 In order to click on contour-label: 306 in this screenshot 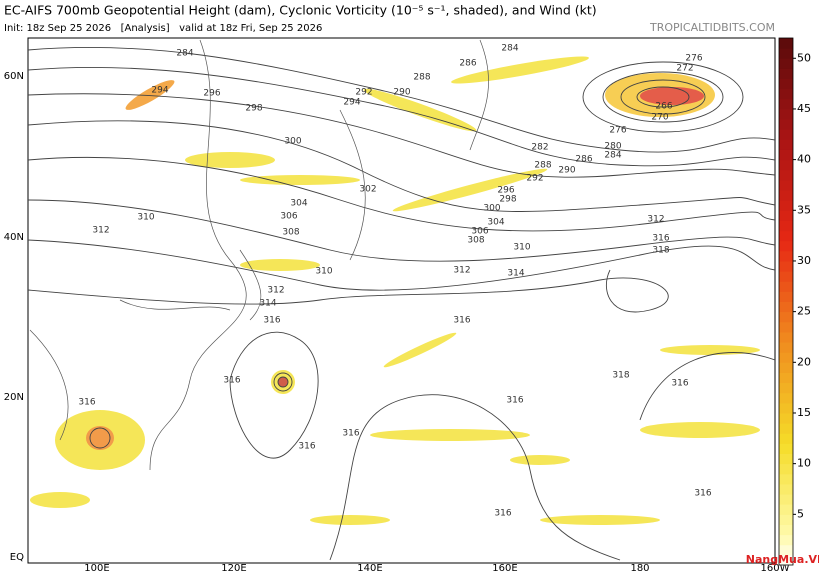, I will do `click(479, 232)`.